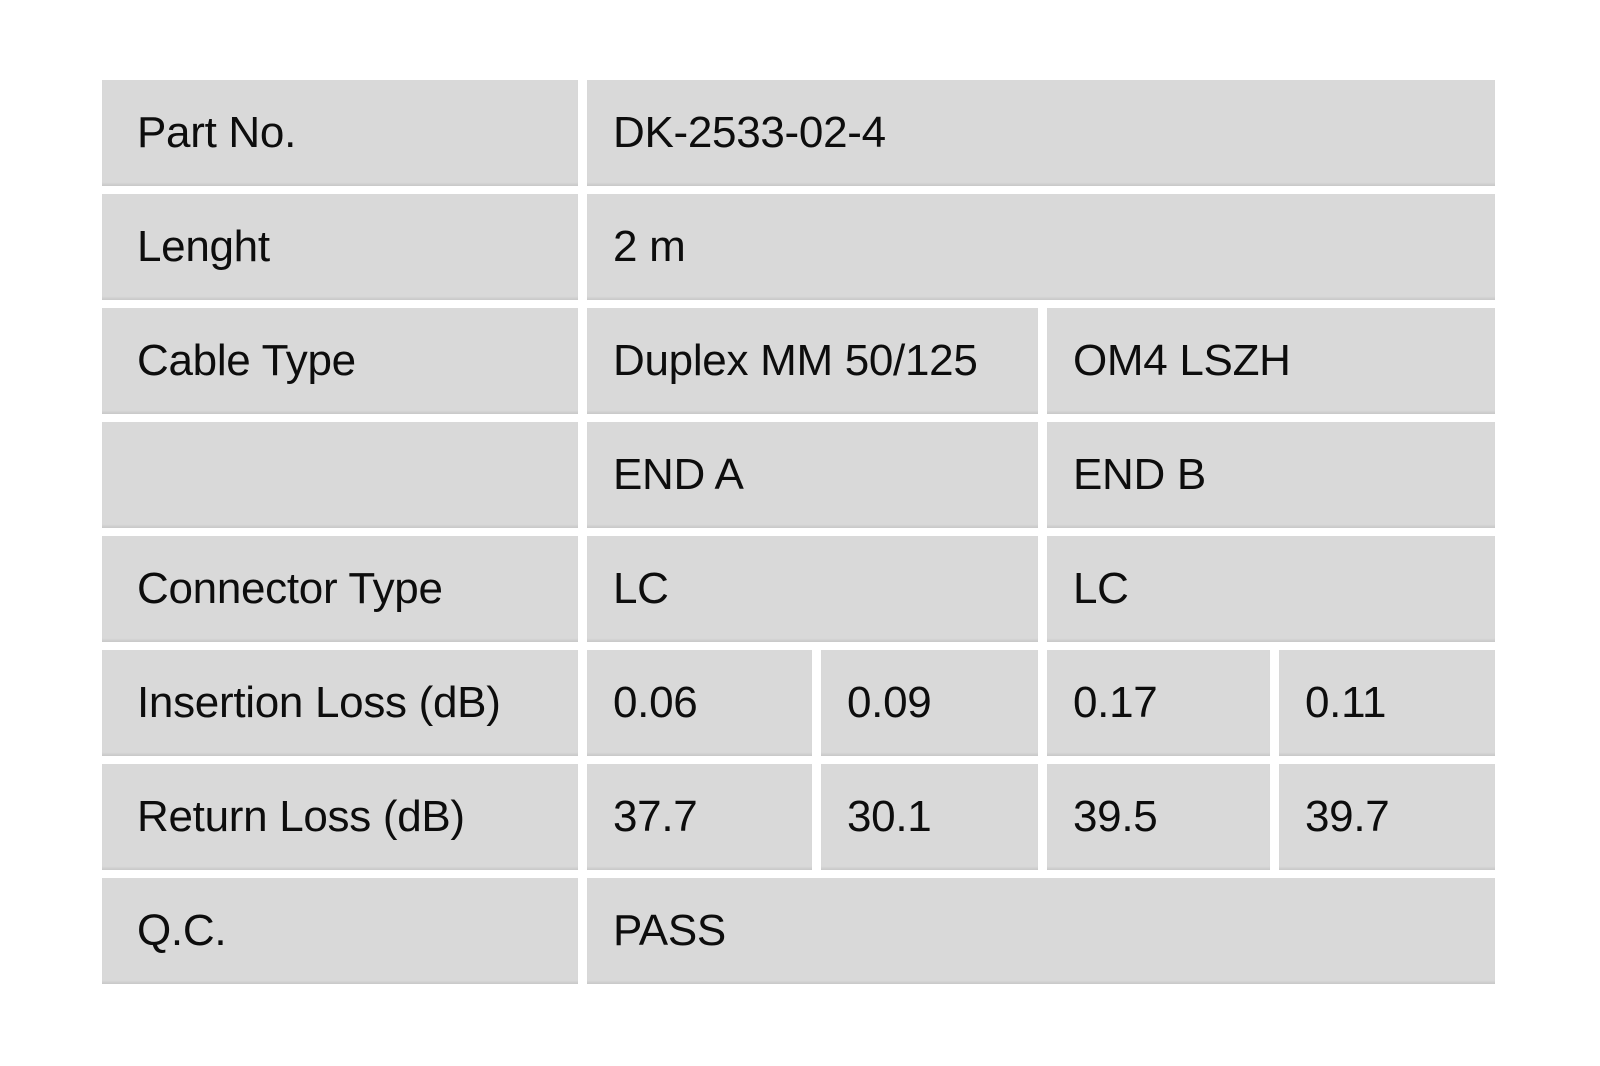  What do you see at coordinates (1271, 589) in the screenshot?
I see `connector-type-end-b: LC` at bounding box center [1271, 589].